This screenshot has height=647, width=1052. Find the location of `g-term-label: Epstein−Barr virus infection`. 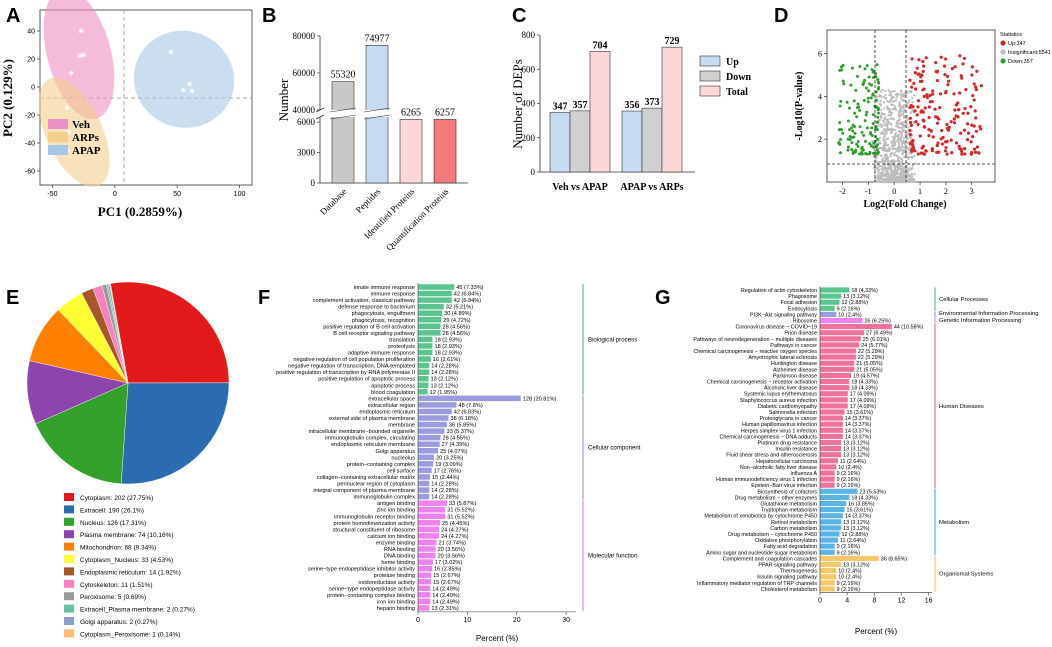

g-term-label: Epstein−Barr virus infection is located at coordinates (784, 486).